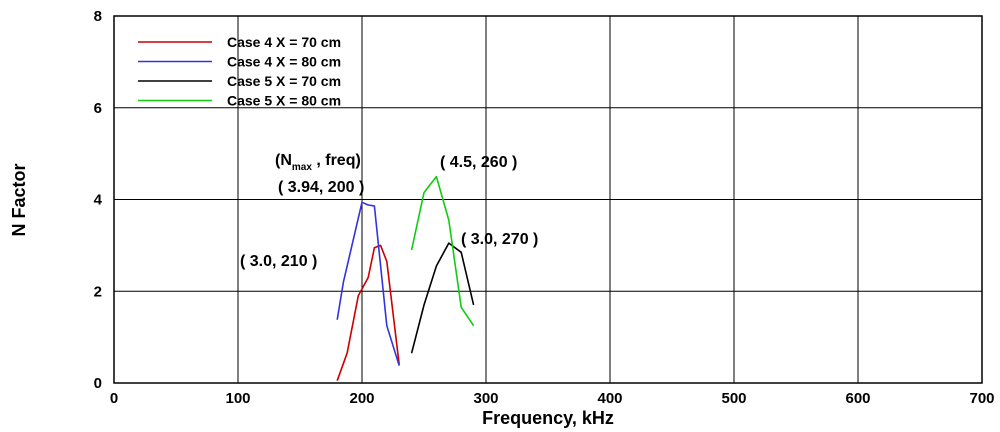 The width and height of the screenshot is (1000, 432). What do you see at coordinates (361, 398) in the screenshot?
I see `x-tick-label: 200` at bounding box center [361, 398].